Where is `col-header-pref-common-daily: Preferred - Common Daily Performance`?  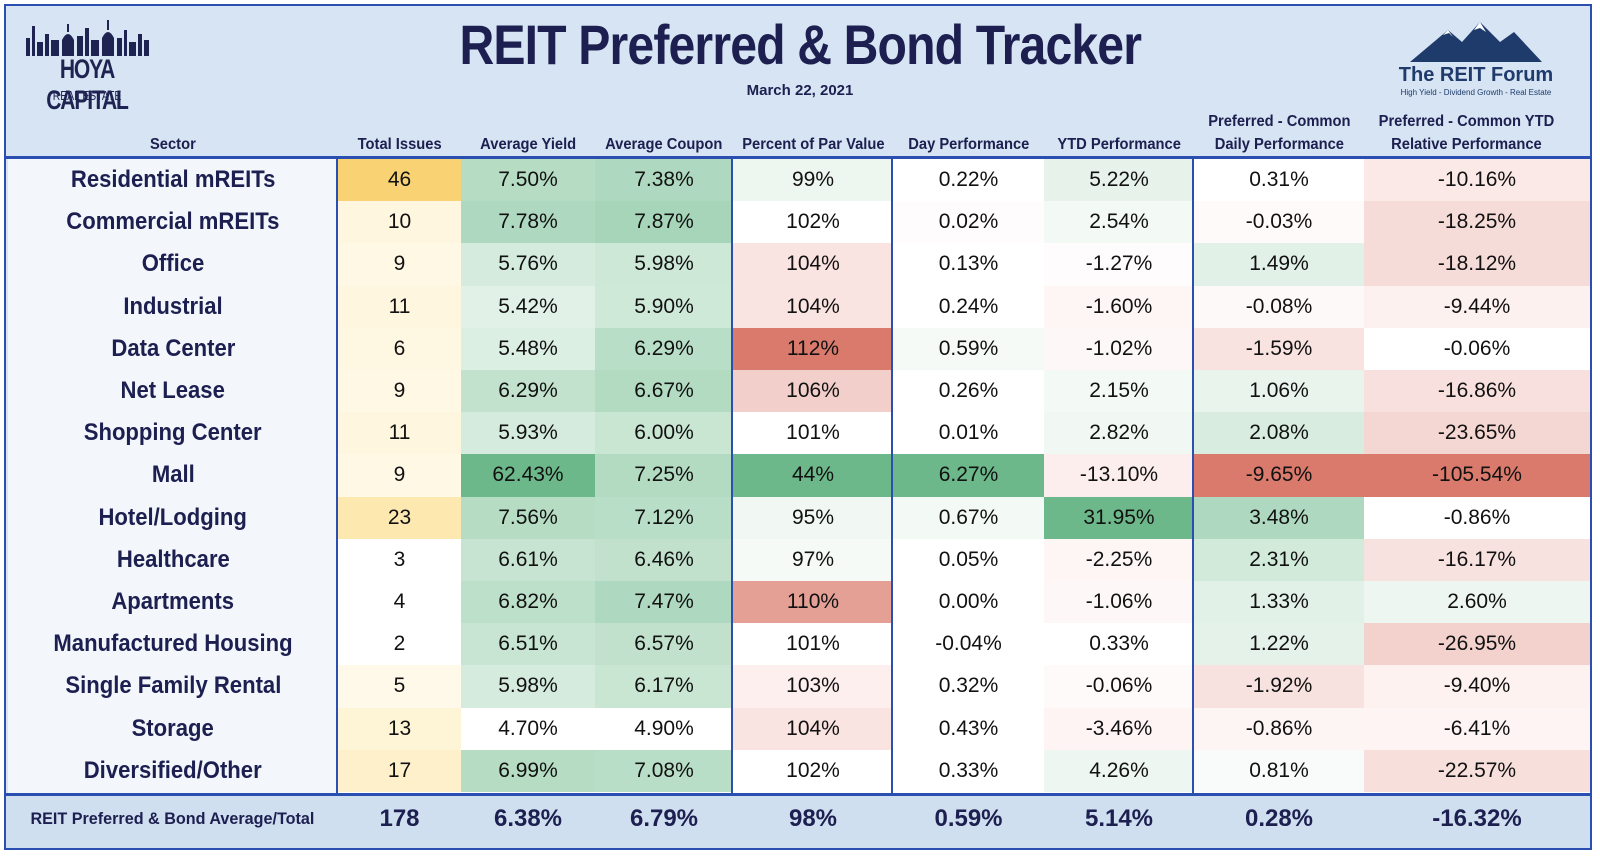 col-header-pref-common-daily: Preferred - Common Daily Performance is located at coordinates (1279, 133).